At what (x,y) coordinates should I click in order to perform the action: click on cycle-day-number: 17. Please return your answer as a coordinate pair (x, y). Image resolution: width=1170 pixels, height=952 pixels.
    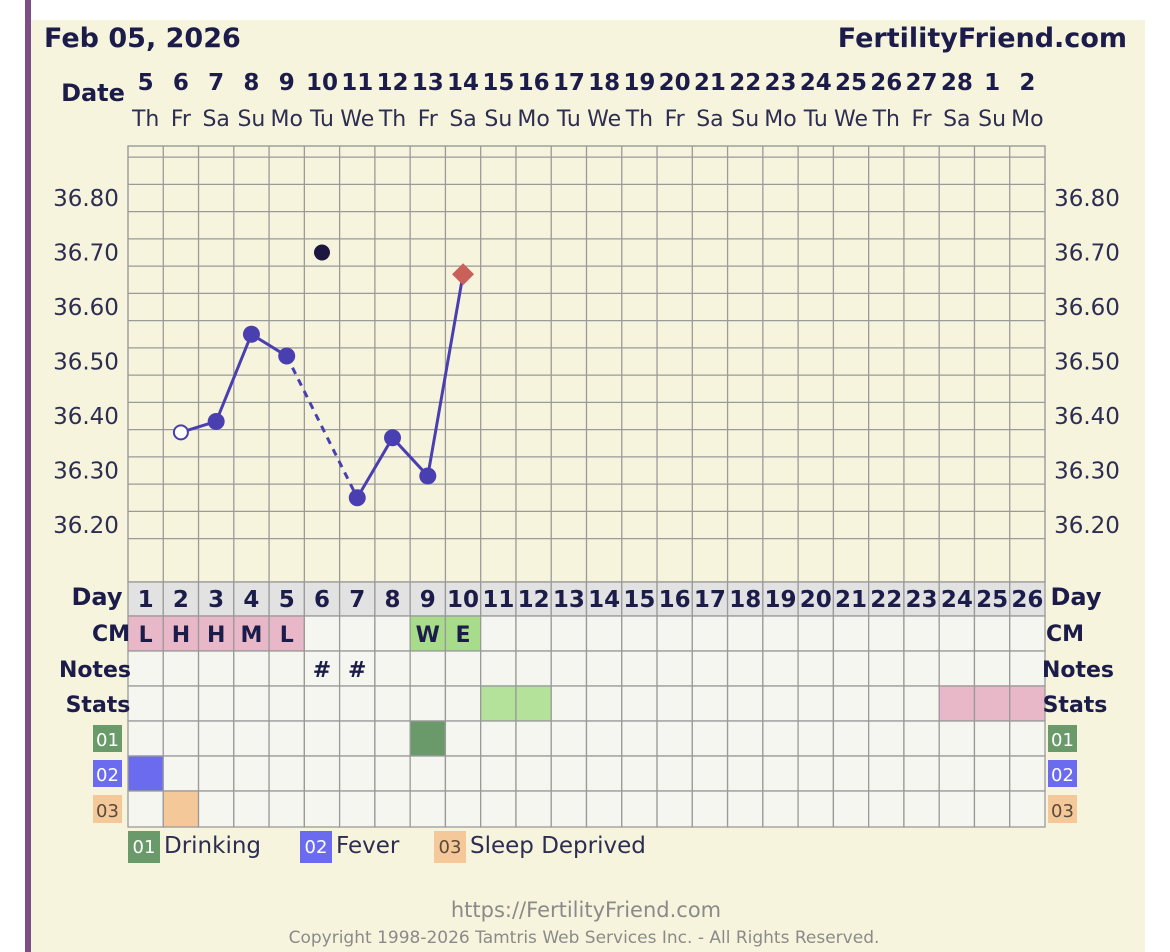
    Looking at the image, I should click on (710, 600).